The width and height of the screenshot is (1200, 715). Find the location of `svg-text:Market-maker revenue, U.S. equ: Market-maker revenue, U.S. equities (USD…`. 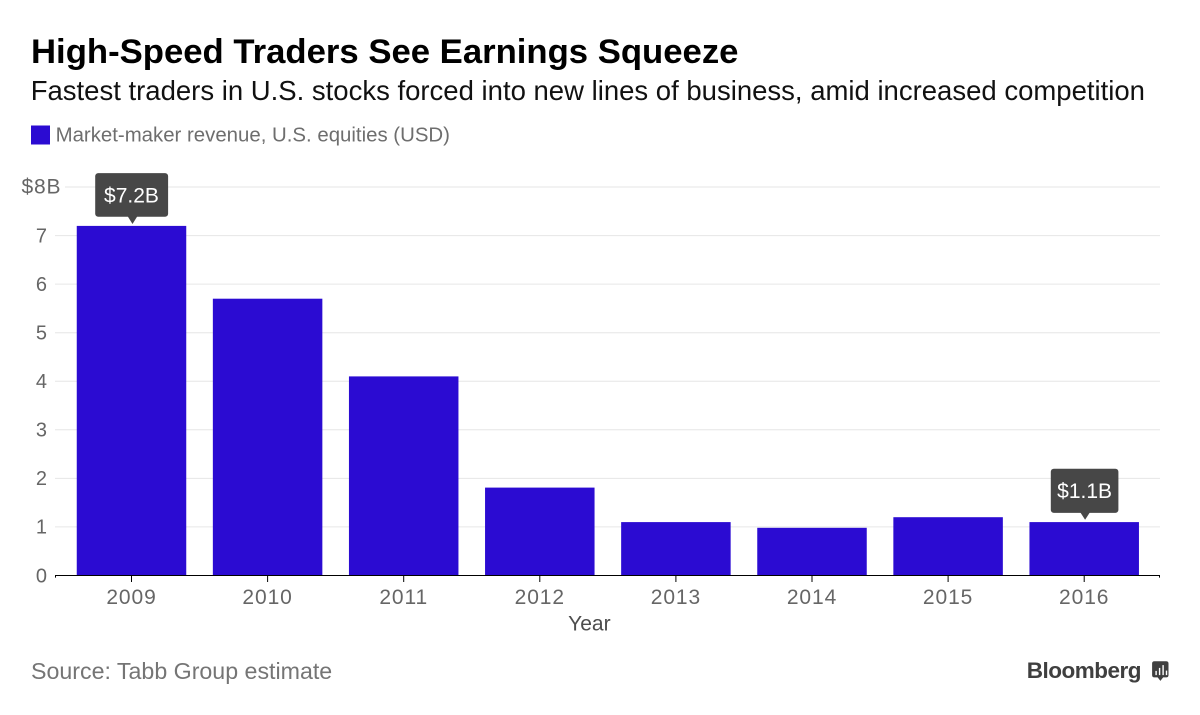

svg-text:Market-maker revenue, U.S. equ: Market-maker revenue, U.S. equities (USD… is located at coordinates (253, 135).